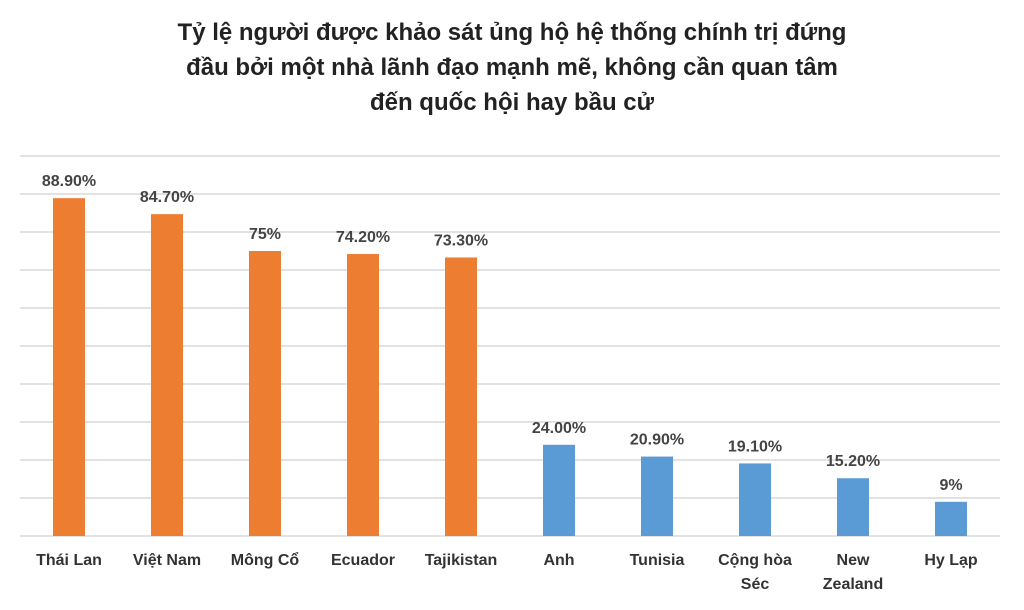  What do you see at coordinates (167, 197) in the screenshot?
I see `data-label: 84.70%` at bounding box center [167, 197].